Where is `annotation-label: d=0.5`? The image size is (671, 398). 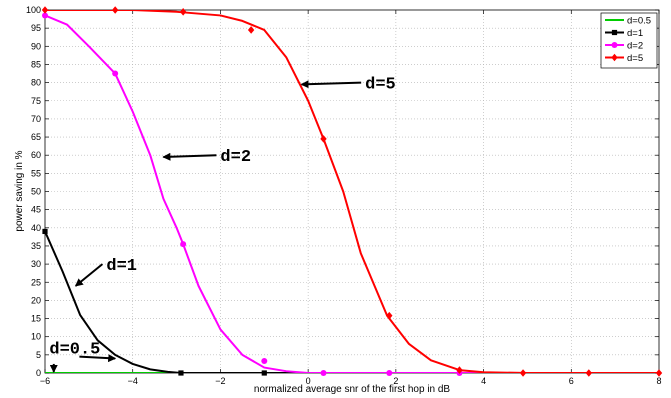
annotation-label: d=0.5 is located at coordinates (74, 350).